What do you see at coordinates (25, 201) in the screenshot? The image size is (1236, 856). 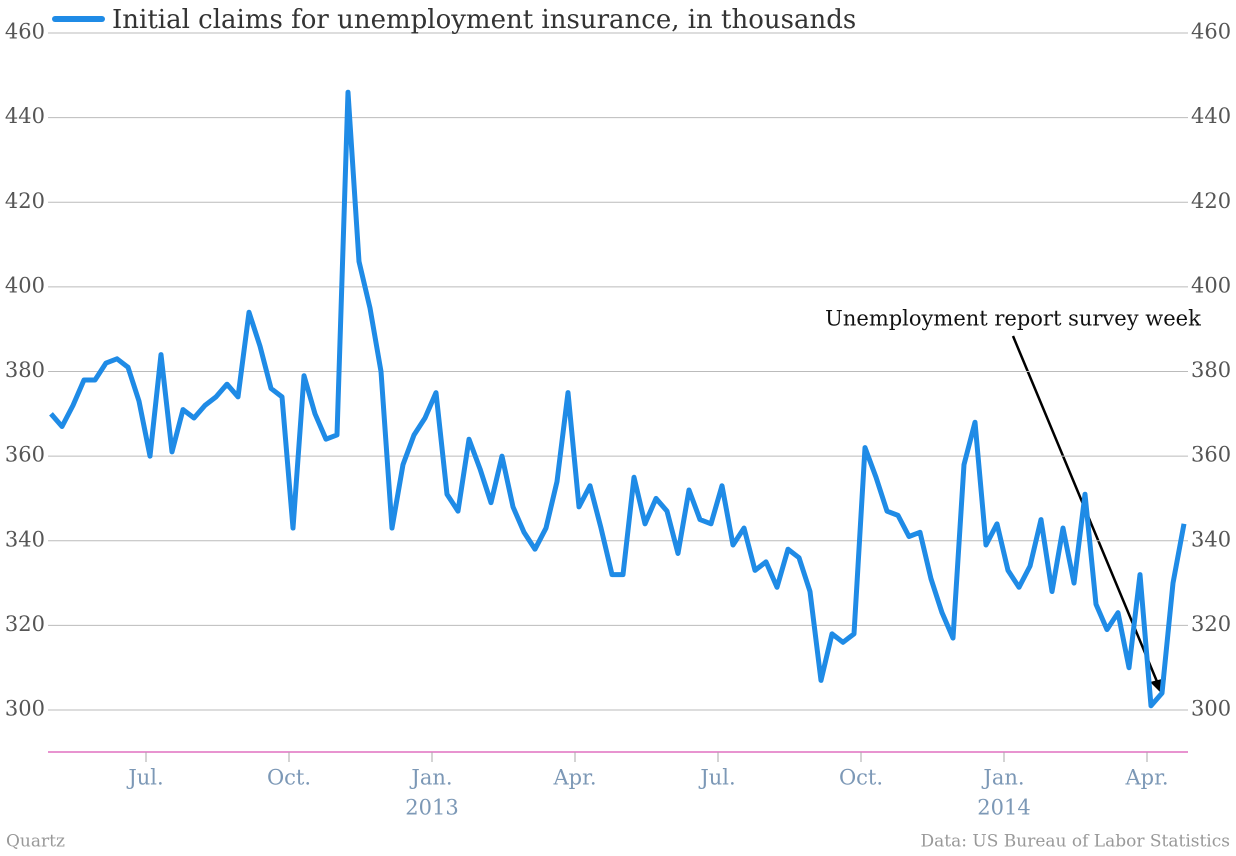 I see `y-tick-label: 420` at bounding box center [25, 201].